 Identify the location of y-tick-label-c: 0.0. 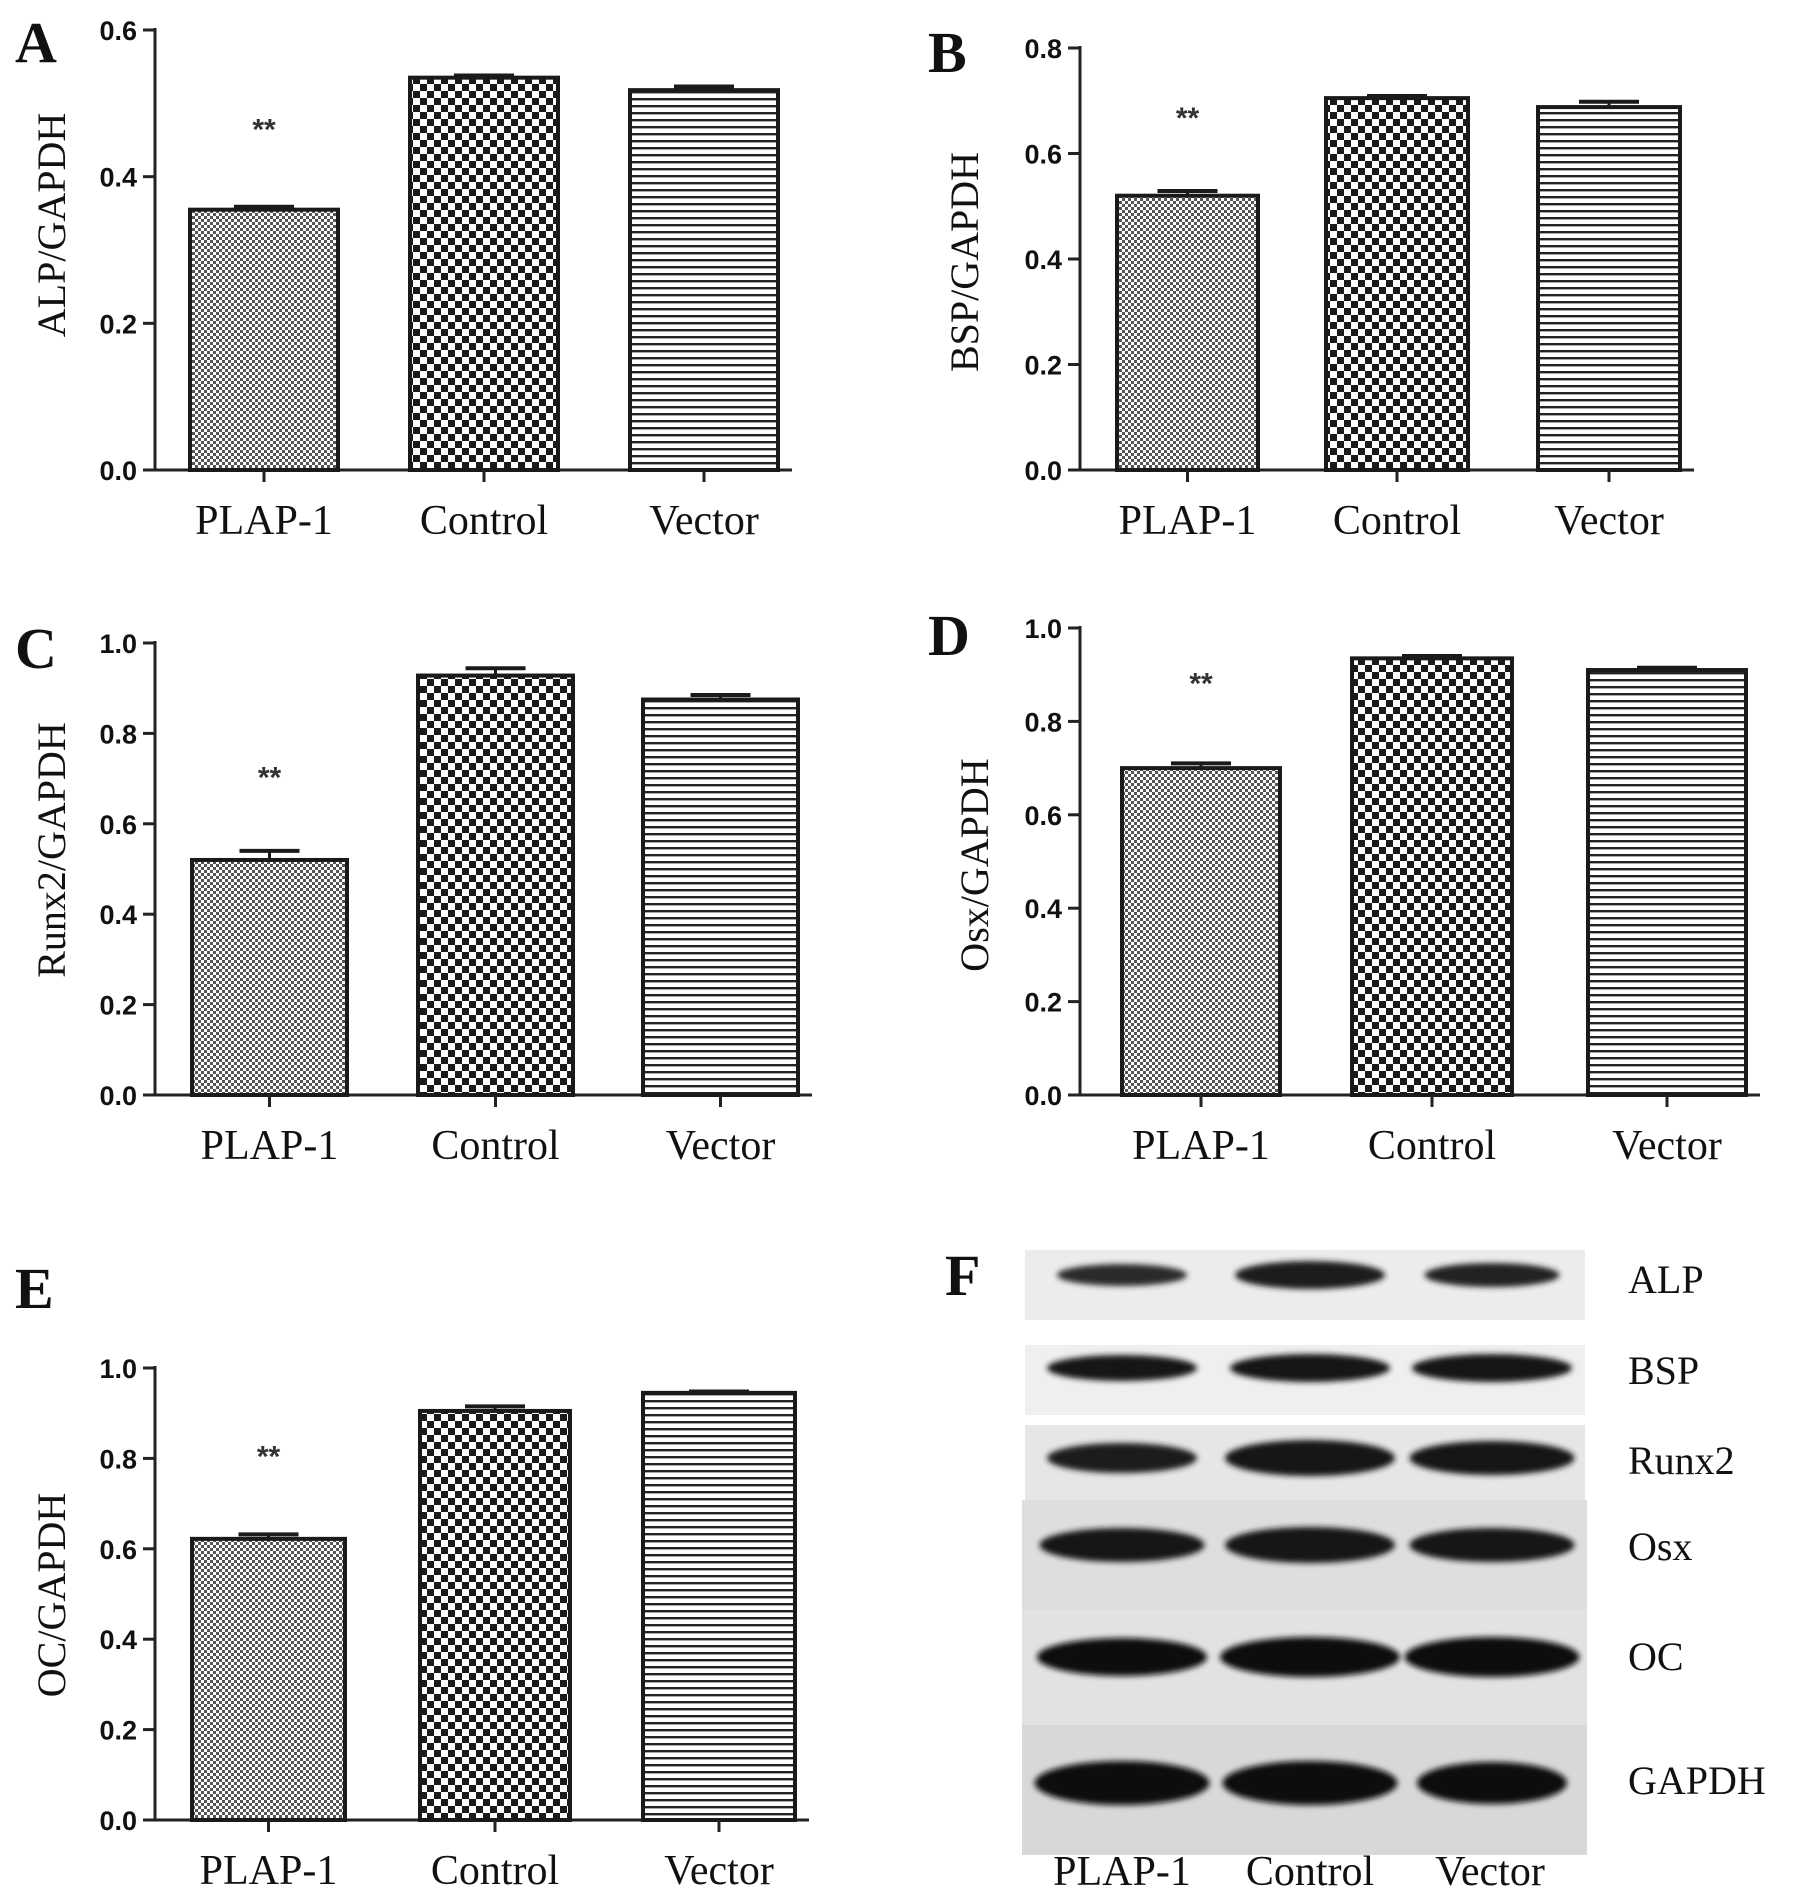
(118, 1096).